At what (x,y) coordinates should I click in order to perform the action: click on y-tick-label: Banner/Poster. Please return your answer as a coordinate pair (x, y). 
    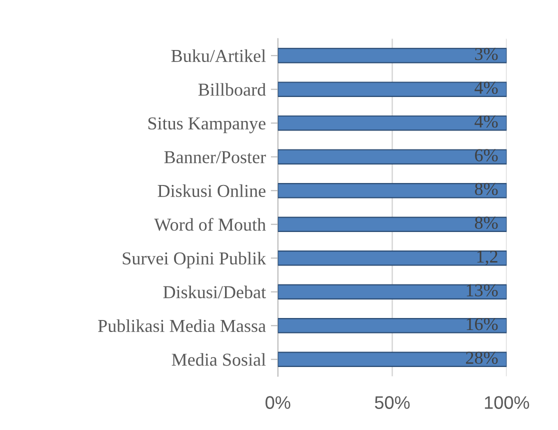
    Looking at the image, I should click on (215, 157).